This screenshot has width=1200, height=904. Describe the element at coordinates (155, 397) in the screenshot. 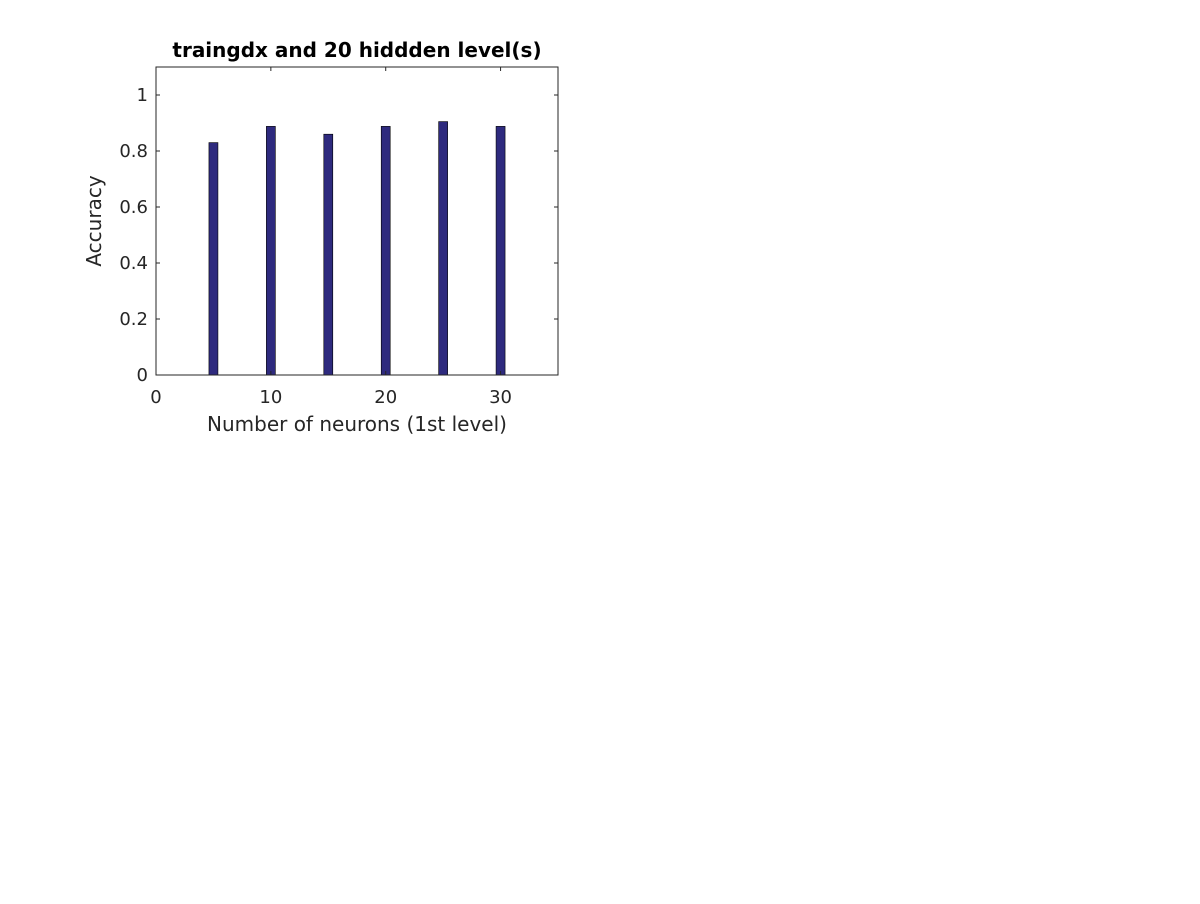

I see `x-tick-label: 0` at that location.